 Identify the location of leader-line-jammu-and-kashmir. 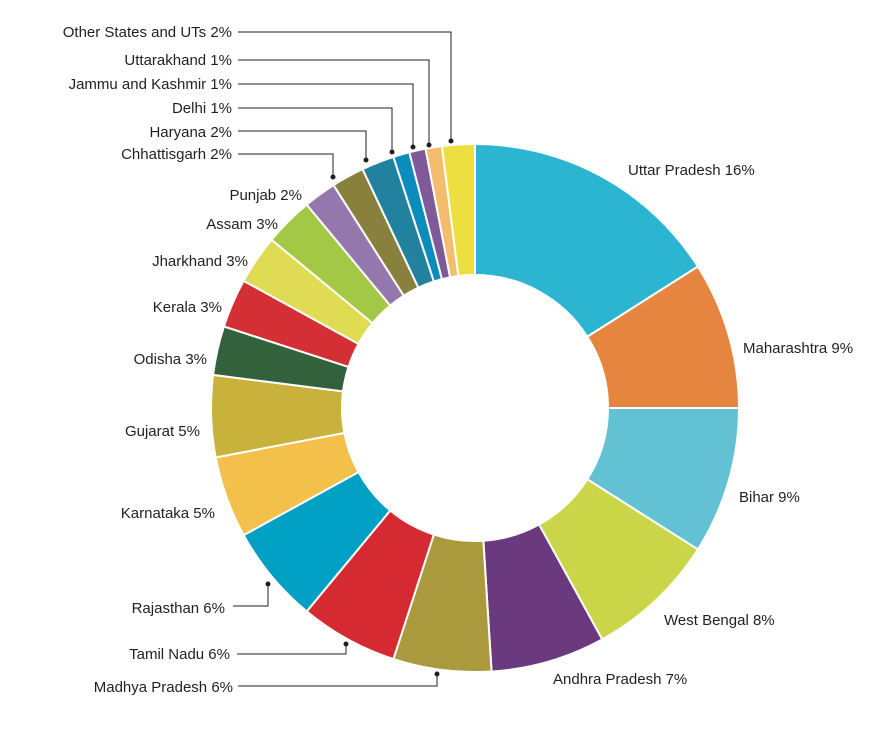
(326, 115).